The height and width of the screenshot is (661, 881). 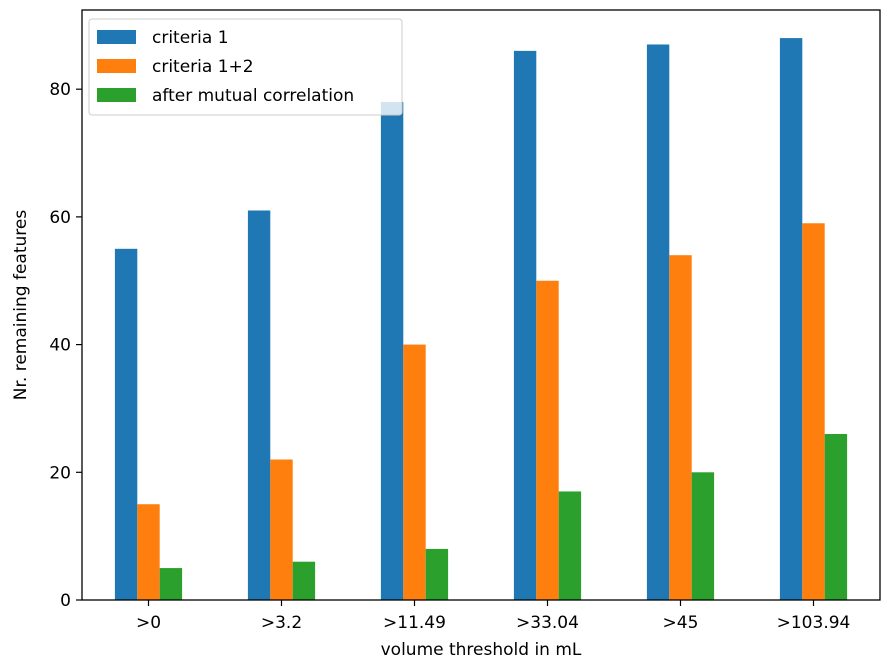 What do you see at coordinates (281, 623) in the screenshot?
I see `x-tick-label: >3.2` at bounding box center [281, 623].